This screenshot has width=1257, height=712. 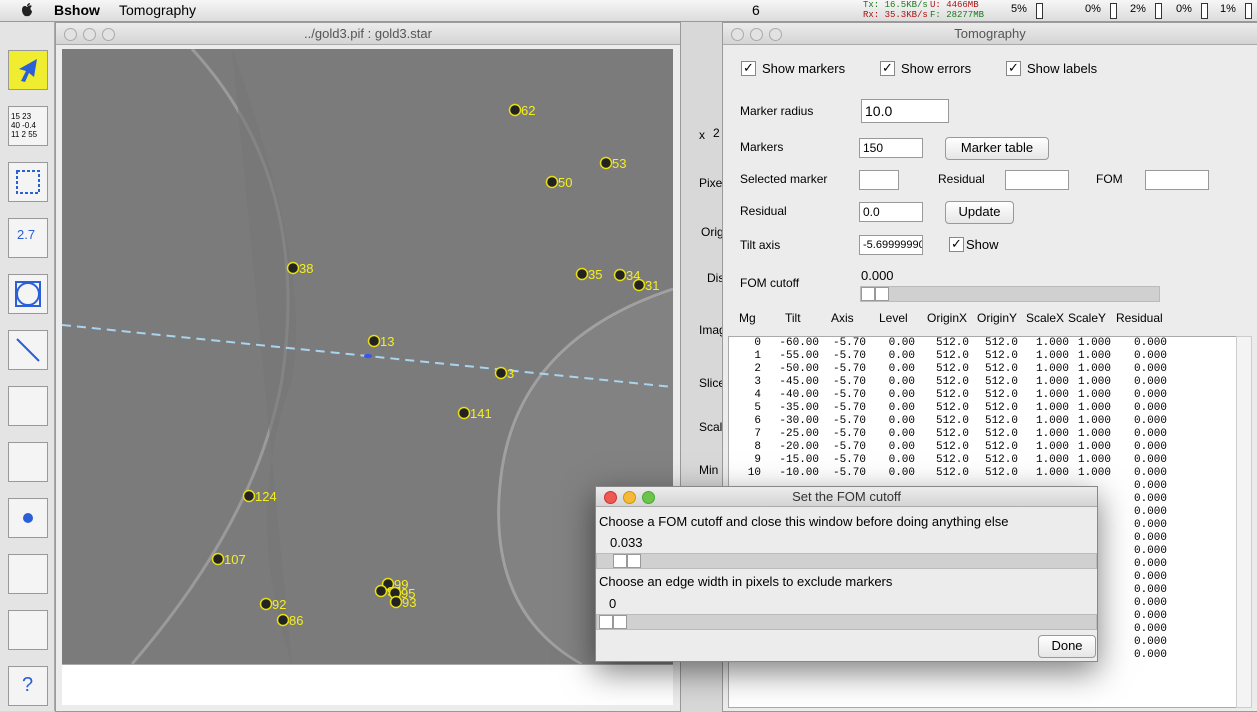 I want to click on menu-item: Tomography, so click(x=158, y=10).